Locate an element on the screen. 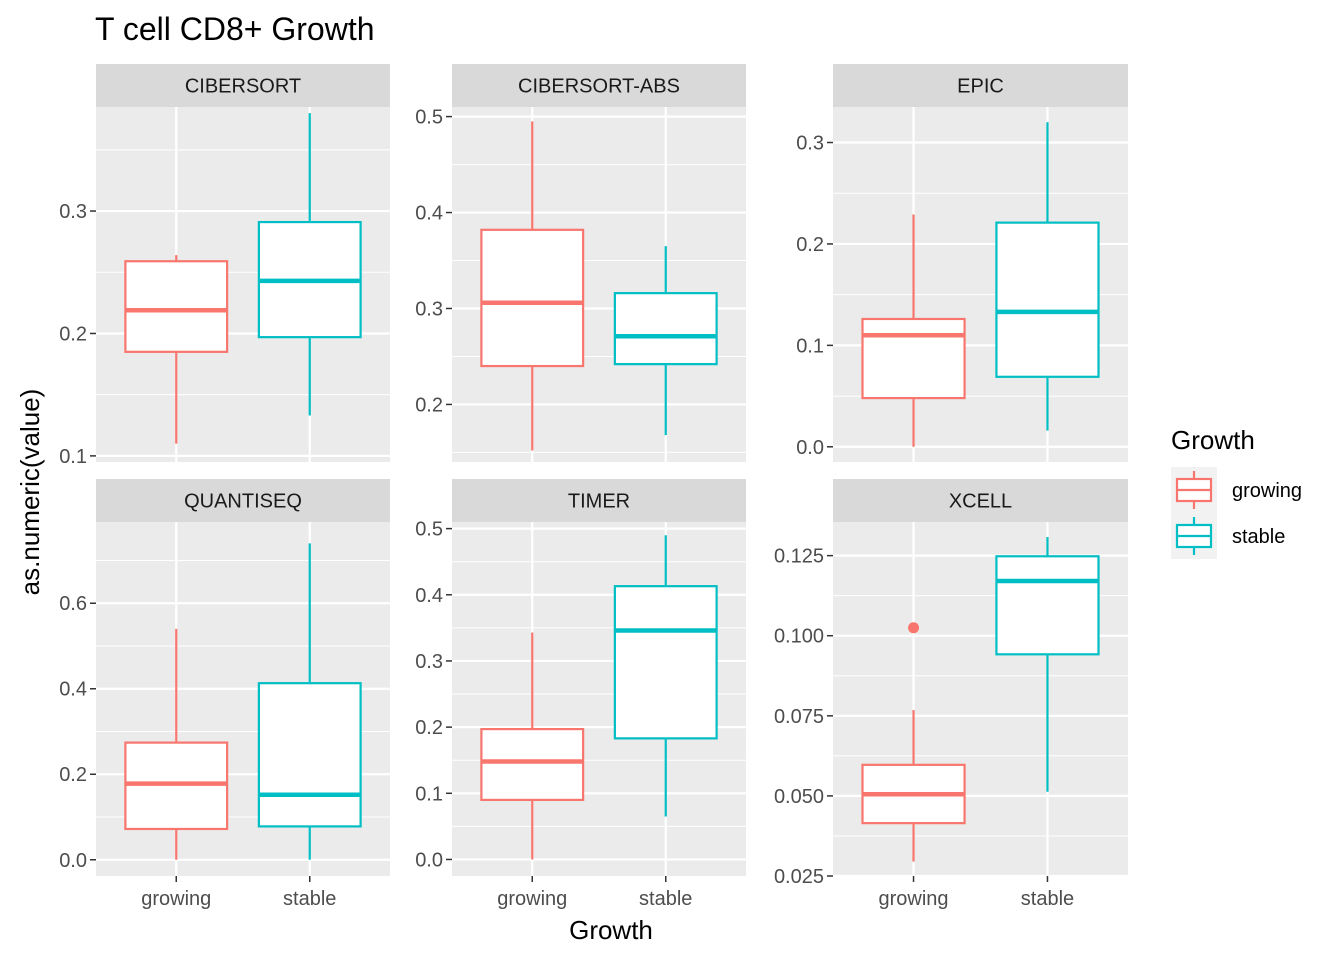 This screenshot has width=1344, height=960. facet-strip-label: TIMER is located at coordinates (599, 502).